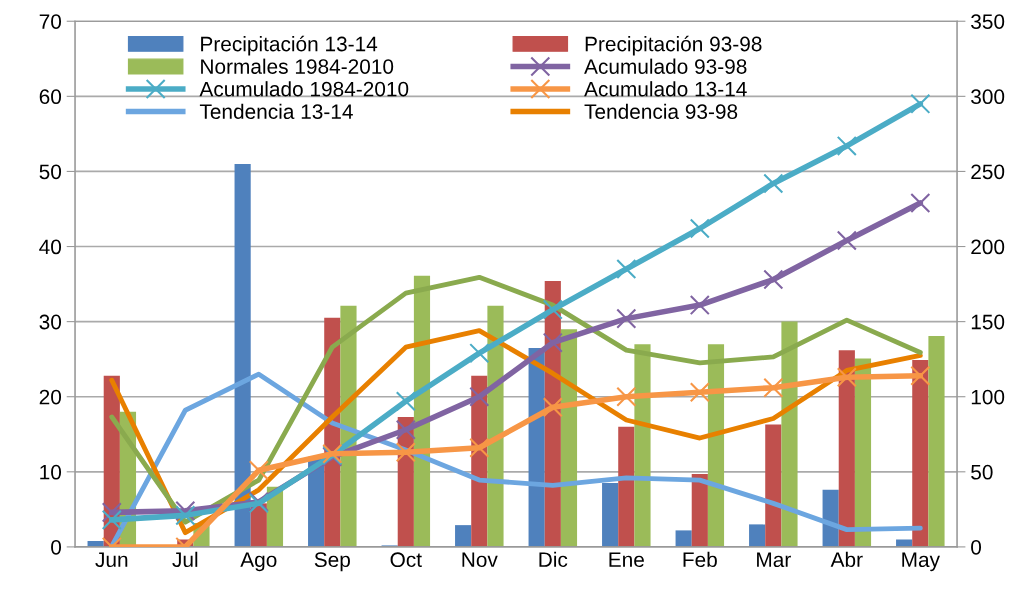  What do you see at coordinates (276, 111) in the screenshot?
I see `legend-label: Tendencia 13-14` at bounding box center [276, 111].